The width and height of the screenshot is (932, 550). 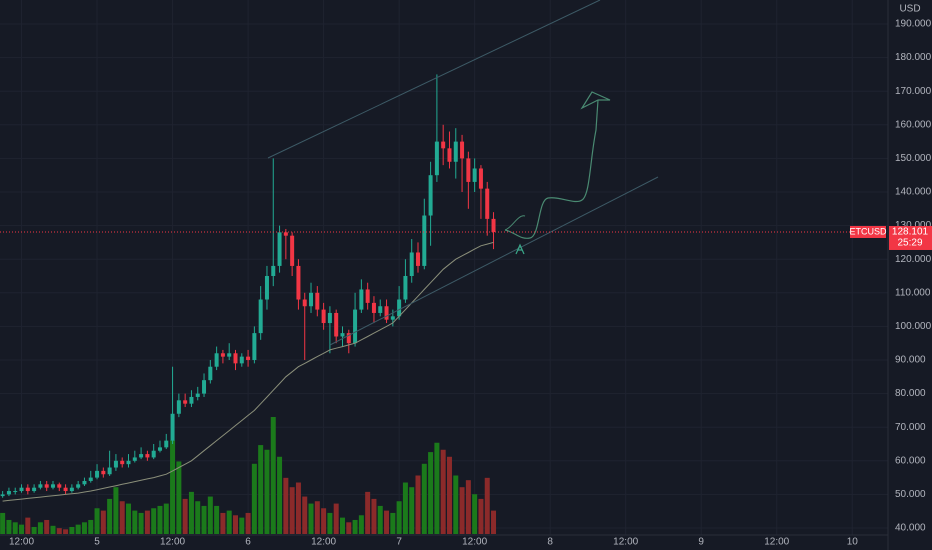 I want to click on y-tick-label: 150.000, so click(x=913, y=158).